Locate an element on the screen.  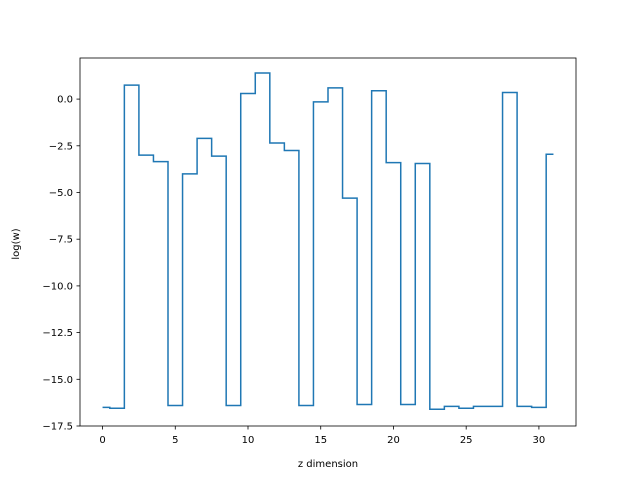
x-axis-ticks: 0 5 10 15 20 25 30 is located at coordinates (322, 436).